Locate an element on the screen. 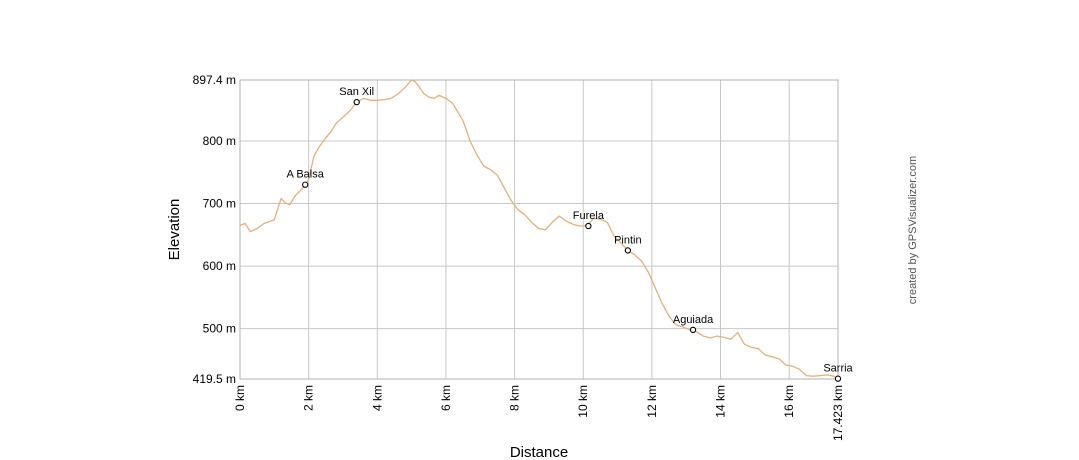 The height and width of the screenshot is (460, 1079). y-tick-label-5: 897.4 m is located at coordinates (214, 80).